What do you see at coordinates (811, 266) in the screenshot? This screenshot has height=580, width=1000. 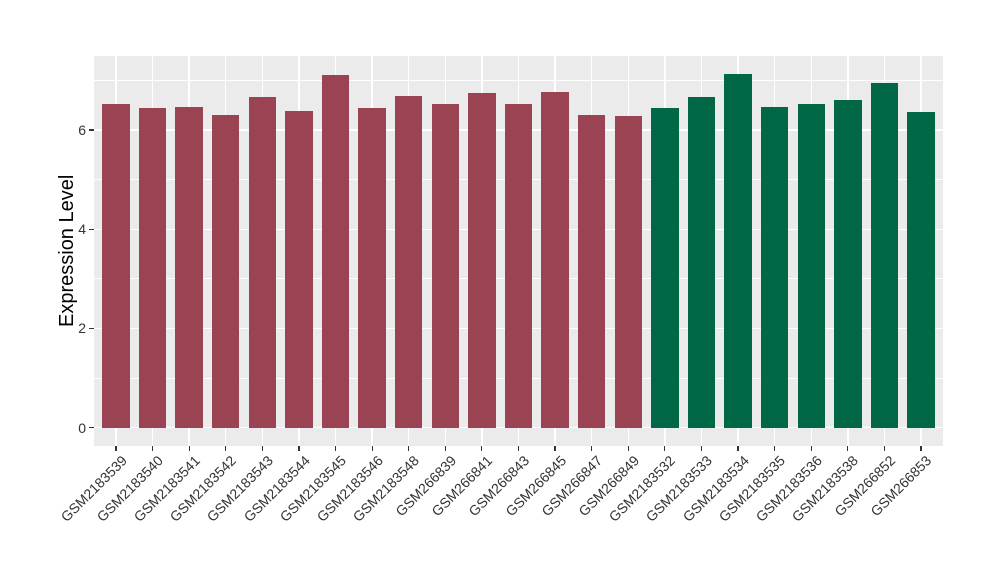 I see `bar-GSM2183536` at bounding box center [811, 266].